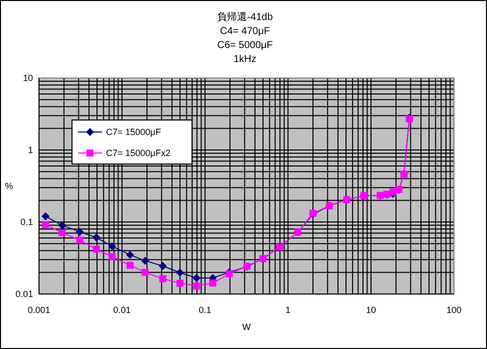 This screenshot has height=349, width=487. What do you see at coordinates (122, 310) in the screenshot?
I see `x-tick-label: 0.01` at bounding box center [122, 310].